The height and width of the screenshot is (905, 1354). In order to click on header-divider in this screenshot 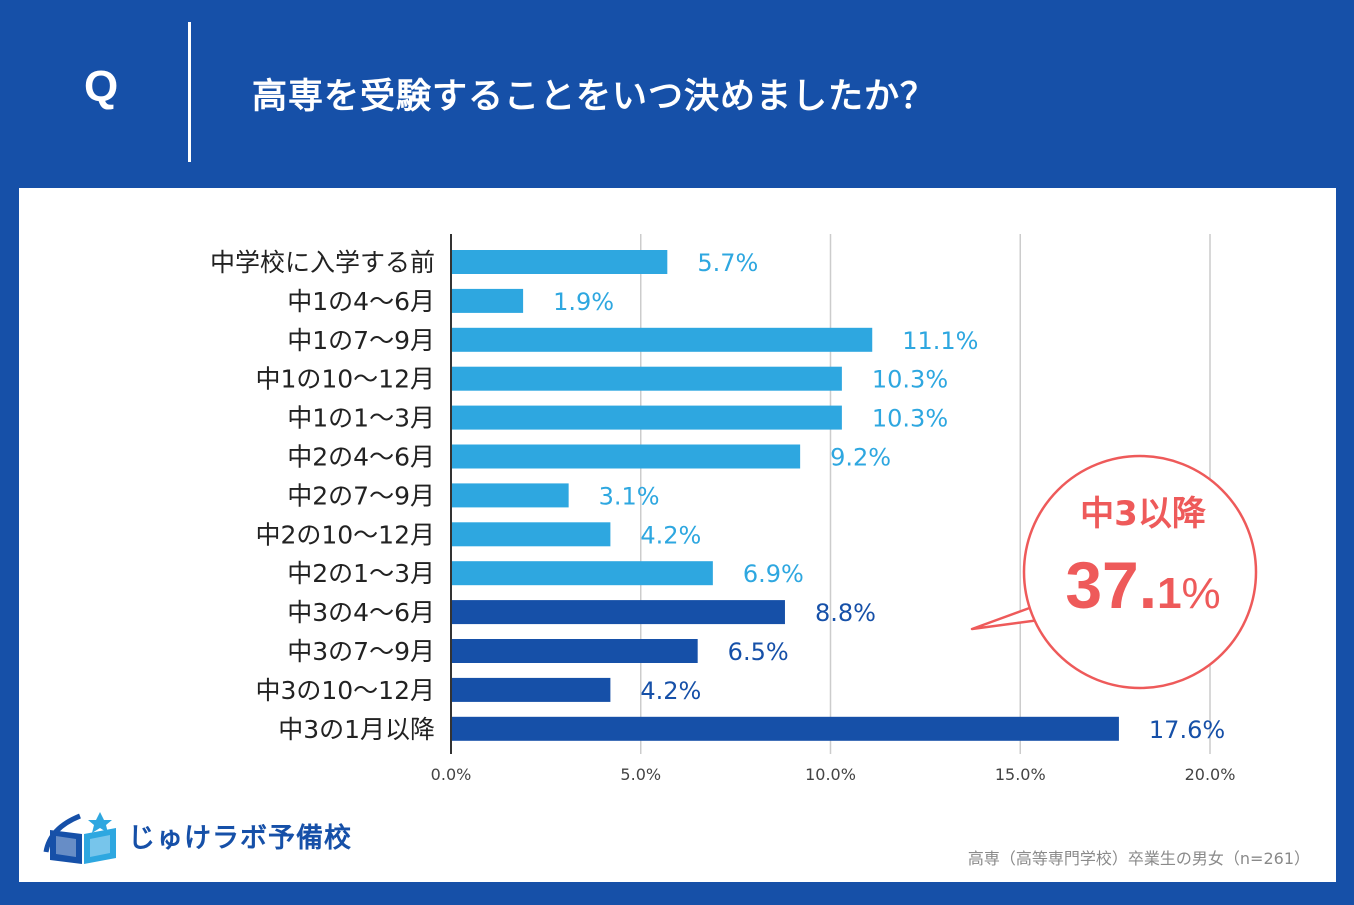, I will do `click(189, 92)`.